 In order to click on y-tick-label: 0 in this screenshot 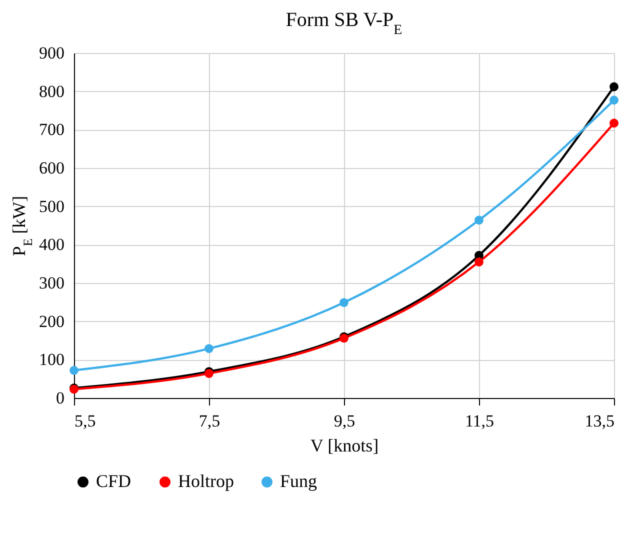, I will do `click(60, 398)`.